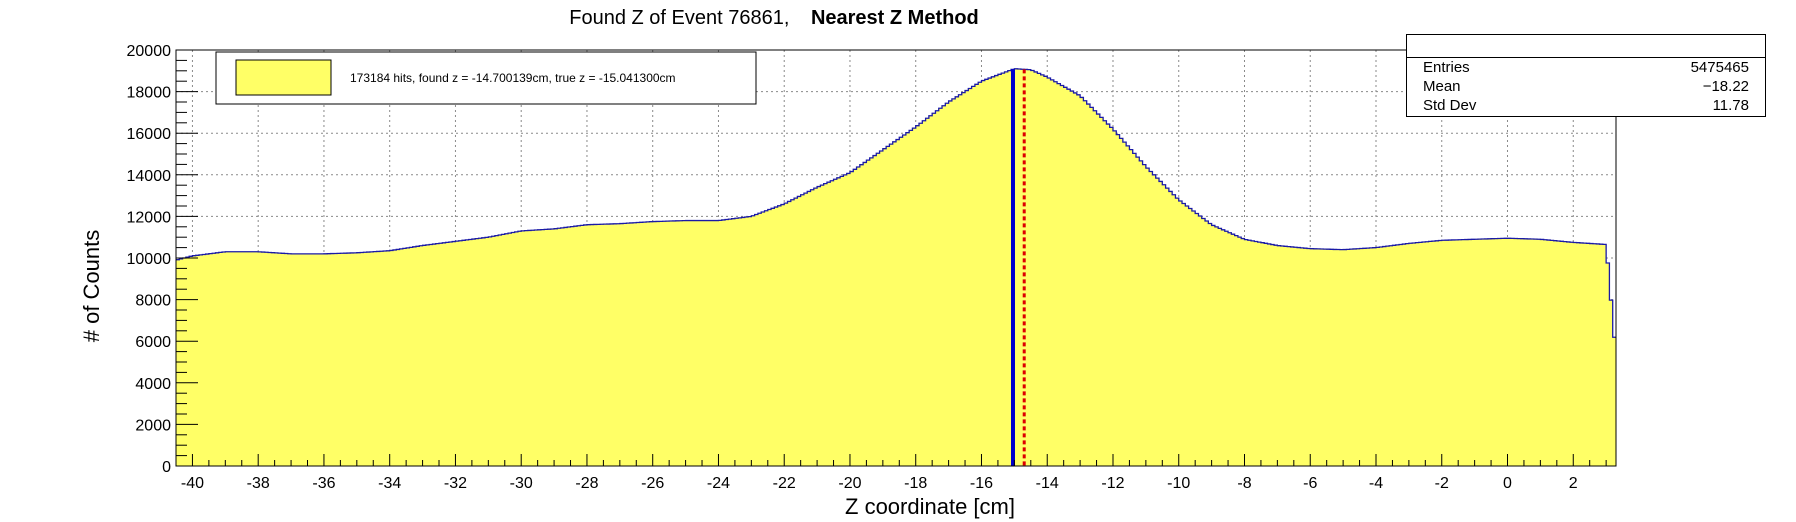  I want to click on y-axis-label: # of Counts, so click(91, 286).